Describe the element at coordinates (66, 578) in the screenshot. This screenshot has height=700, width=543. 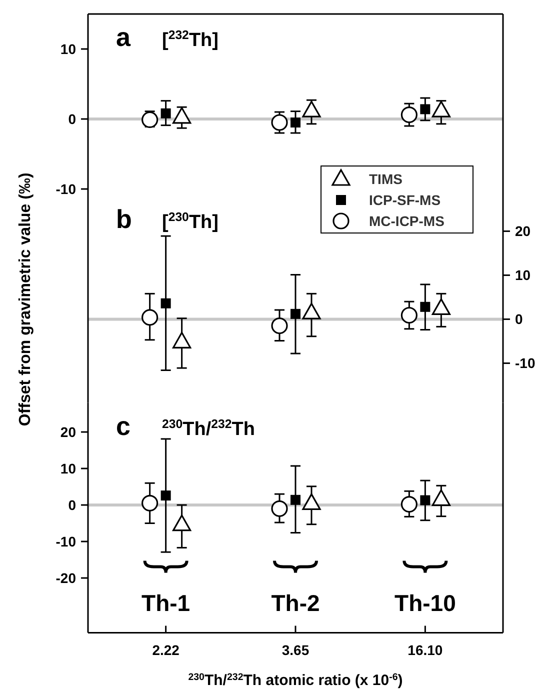
I see `y-tick-label: -20` at that location.